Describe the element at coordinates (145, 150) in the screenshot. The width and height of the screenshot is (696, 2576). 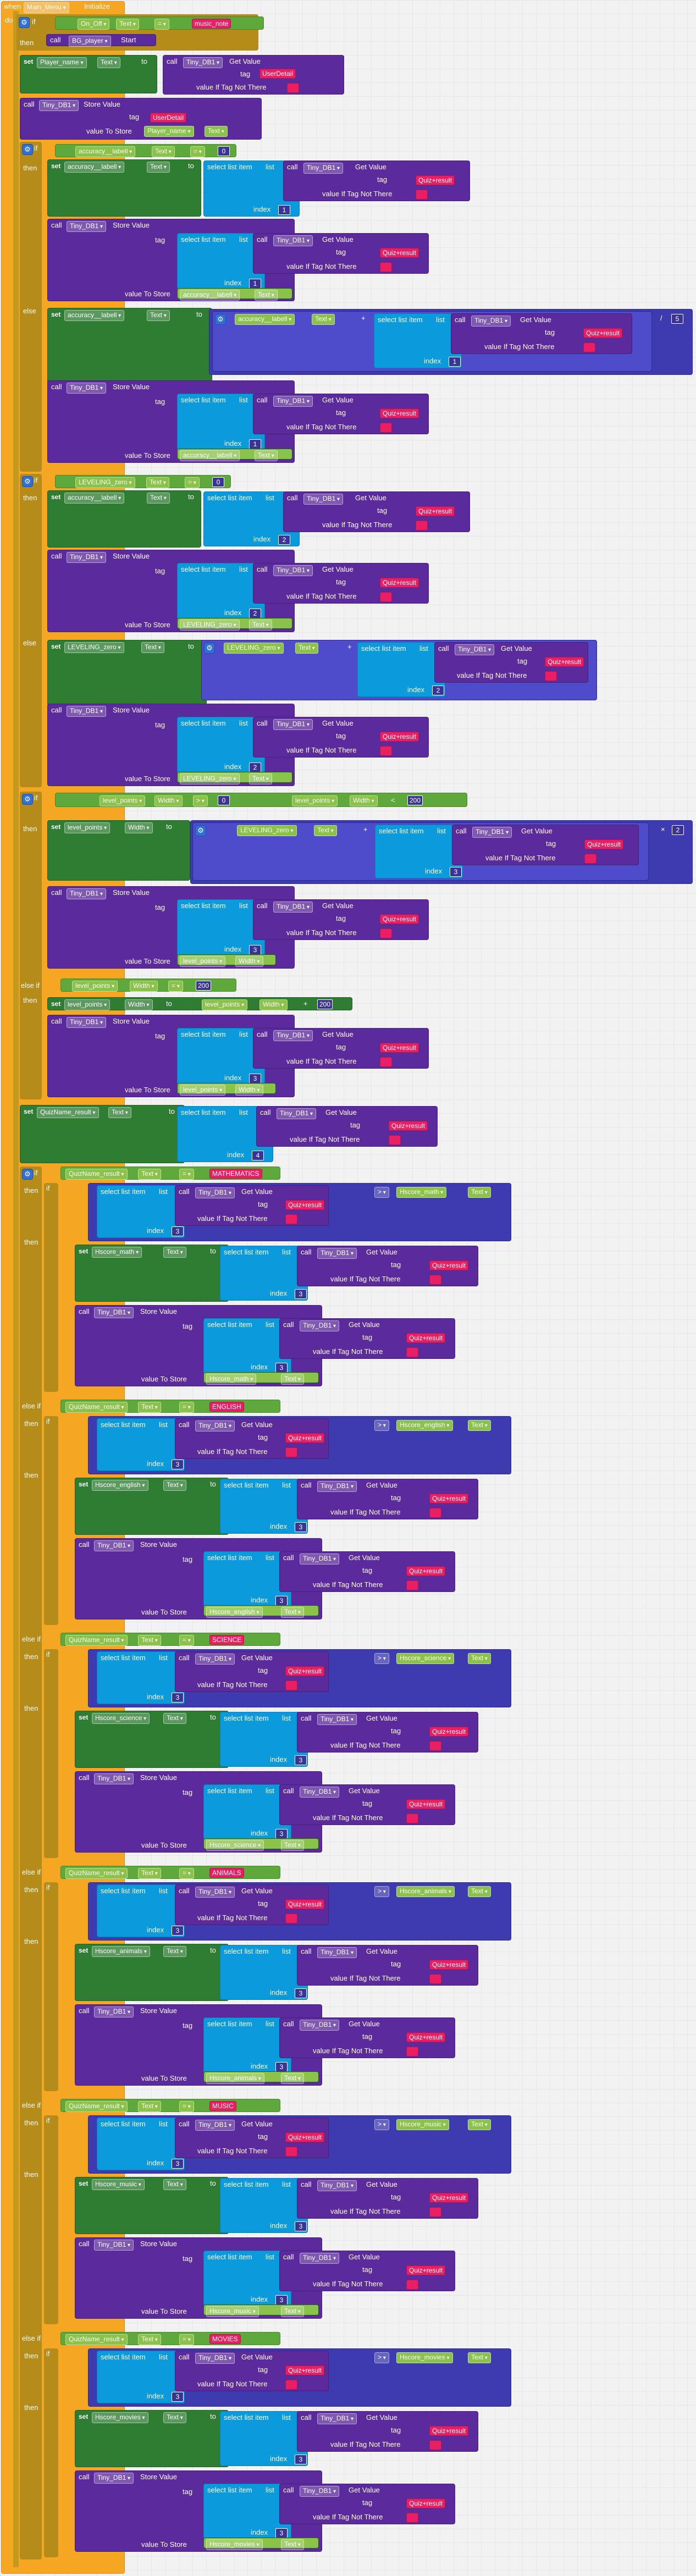
I see `accuracy-eq-zero: accuracy__labell Text = 0` at that location.